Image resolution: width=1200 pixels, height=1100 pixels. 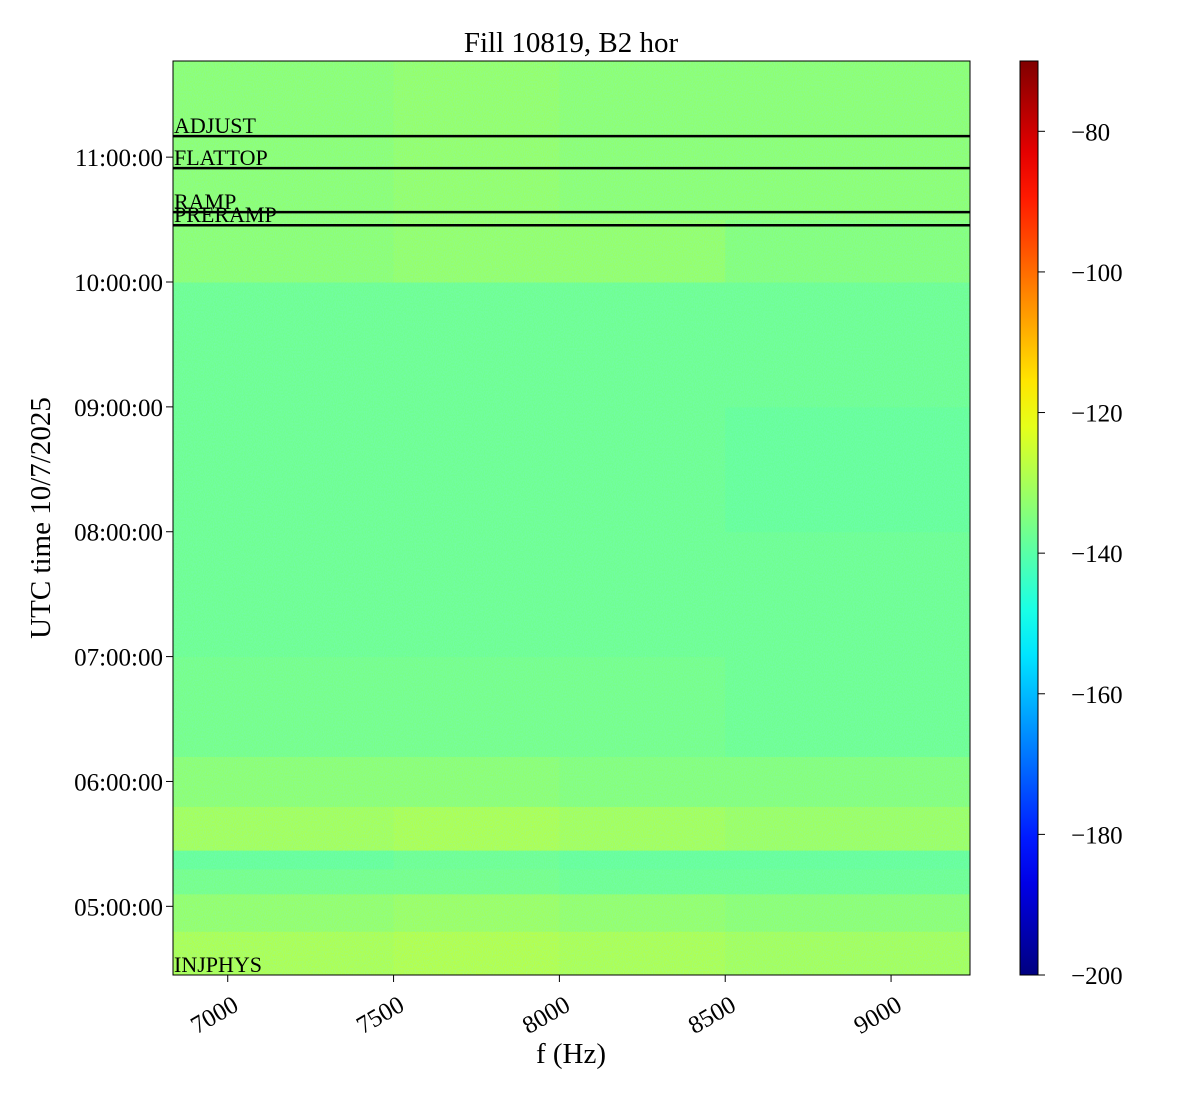 What do you see at coordinates (571, 43) in the screenshot?
I see `chart-title: Fill 10819, B2 hor` at bounding box center [571, 43].